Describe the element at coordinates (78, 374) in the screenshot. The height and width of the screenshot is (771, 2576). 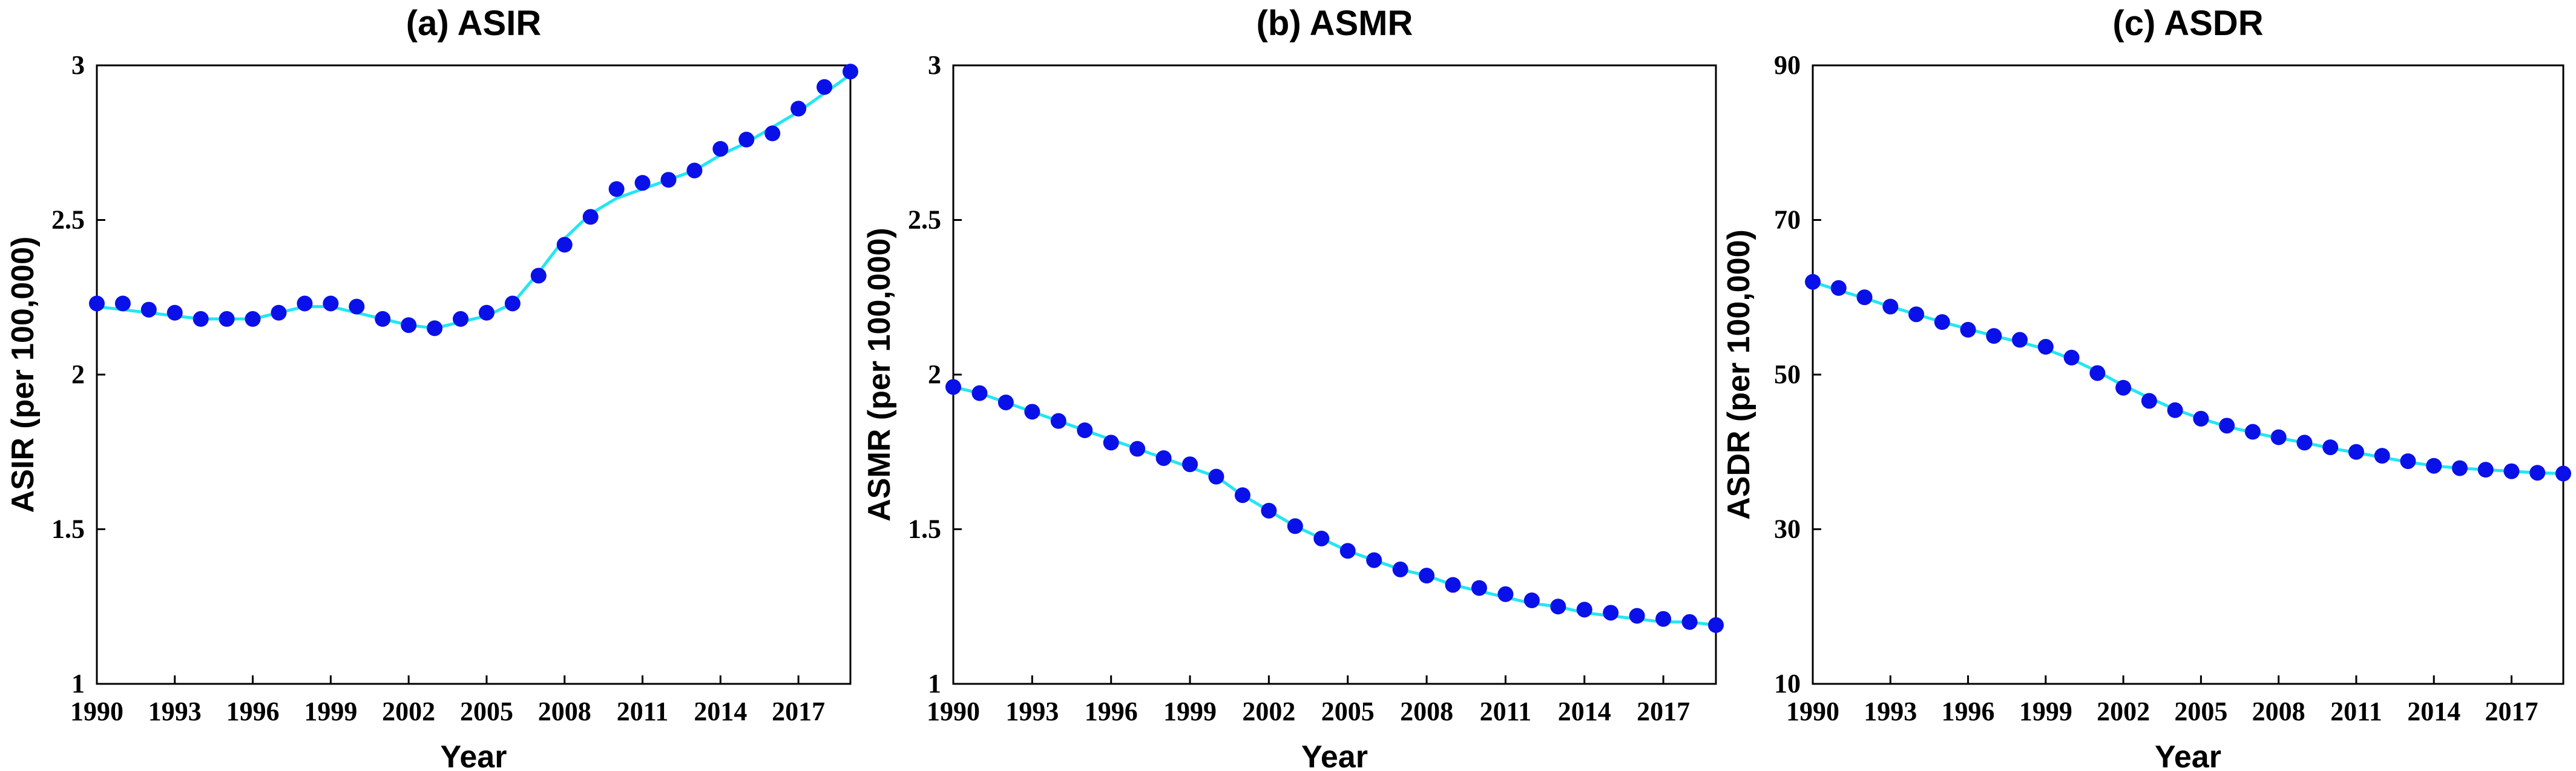
I see `y-tick-label: 2` at that location.